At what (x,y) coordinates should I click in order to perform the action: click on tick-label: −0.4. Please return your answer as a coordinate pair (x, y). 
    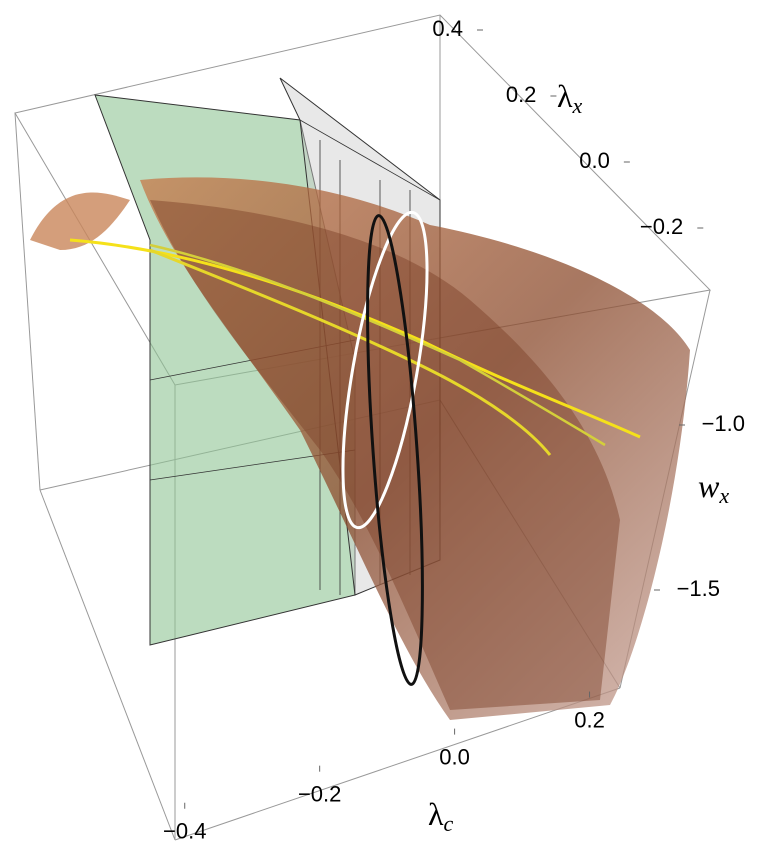
    Looking at the image, I should click on (184, 831).